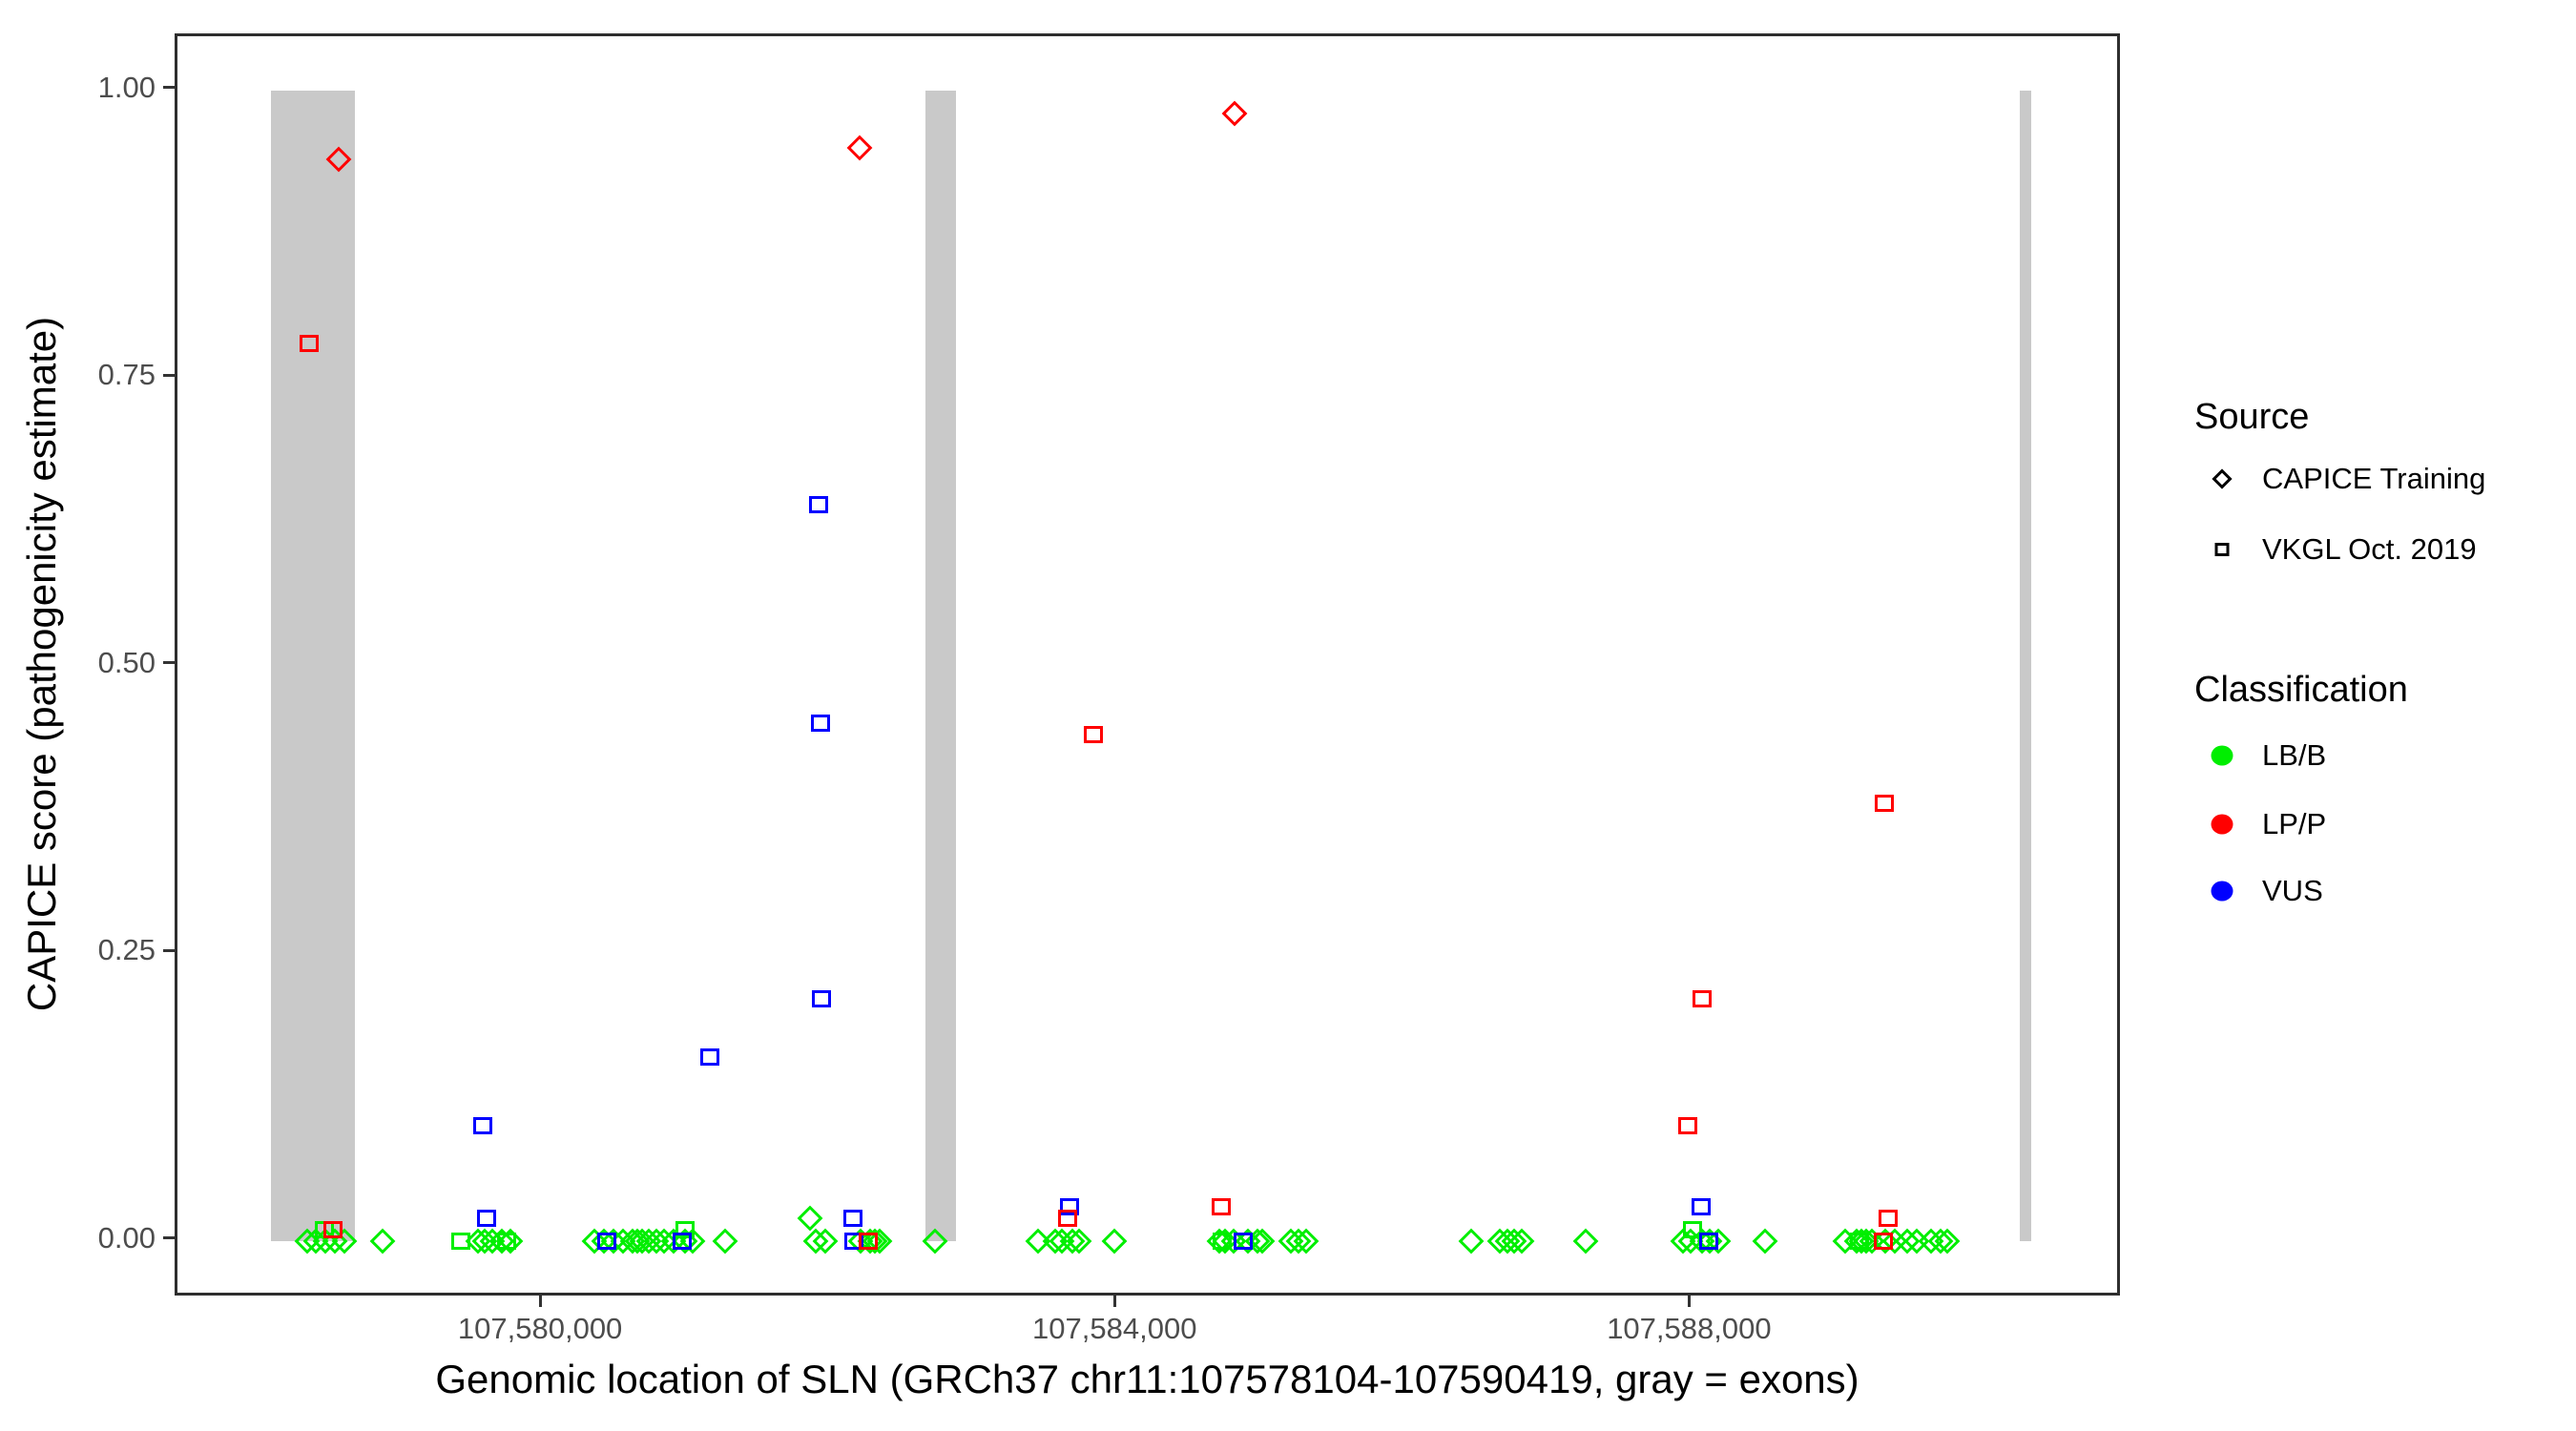 Image resolution: width=2576 pixels, height=1431 pixels. What do you see at coordinates (2222, 479) in the screenshot?
I see `diamond-icon` at bounding box center [2222, 479].